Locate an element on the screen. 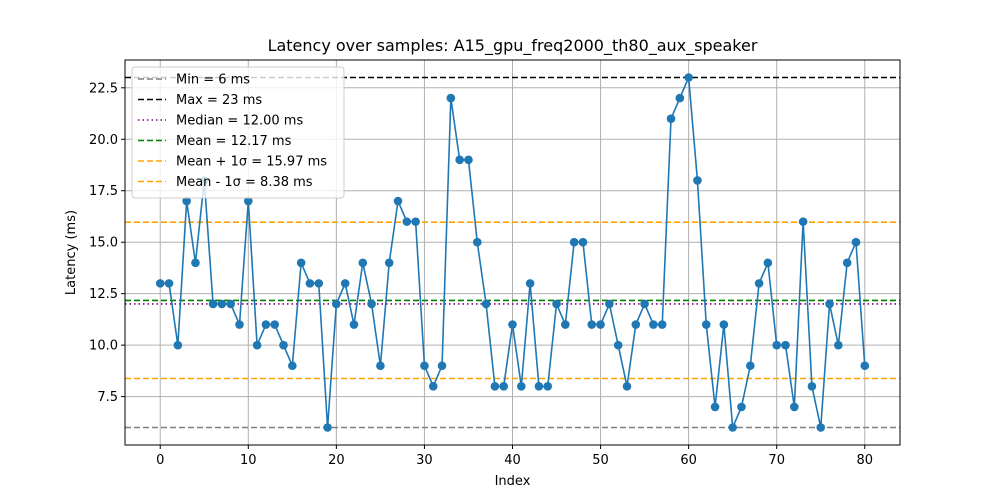 The width and height of the screenshot is (1000, 504). legend-label-2: Median = 12.00 ms is located at coordinates (239, 121).